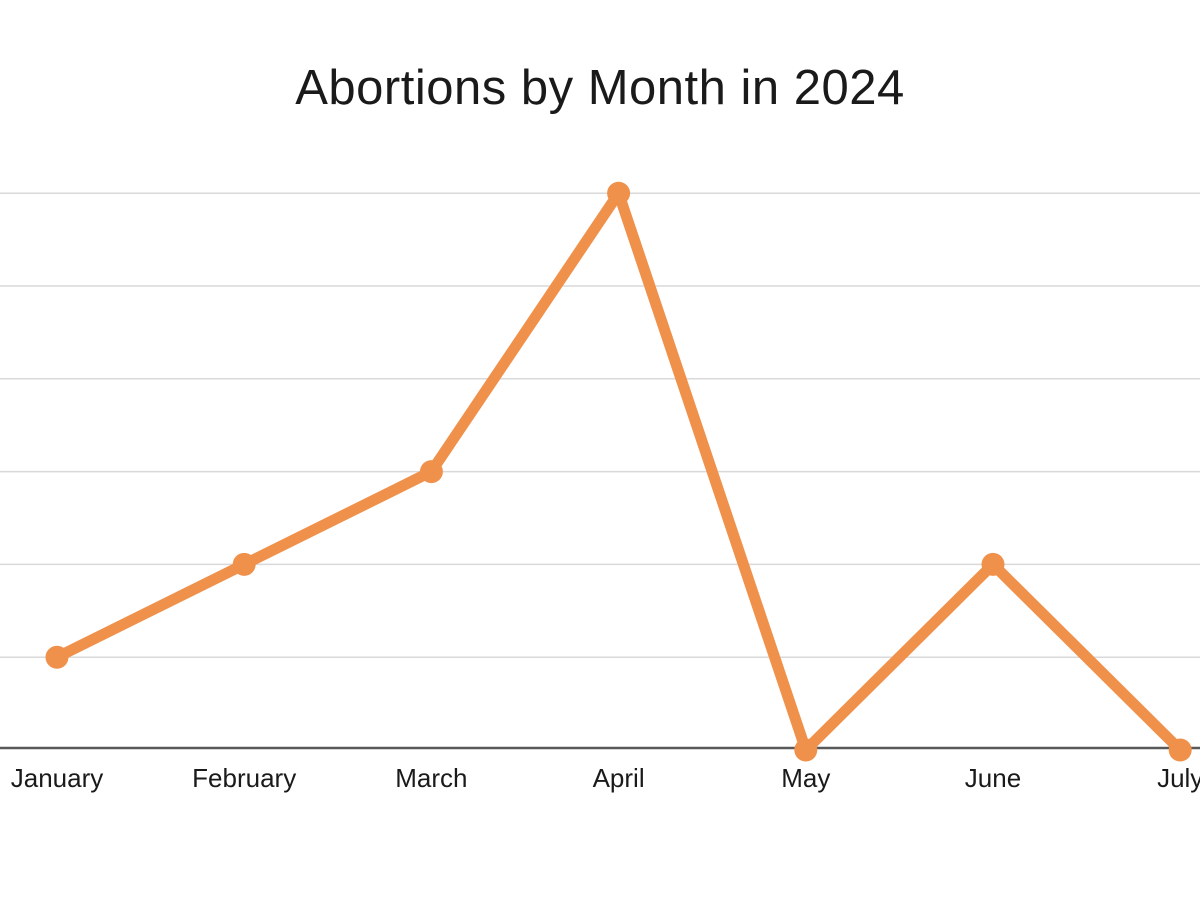 This screenshot has width=1200, height=900. Describe the element at coordinates (244, 778) in the screenshot. I see `x-axis-label-february: February` at that location.